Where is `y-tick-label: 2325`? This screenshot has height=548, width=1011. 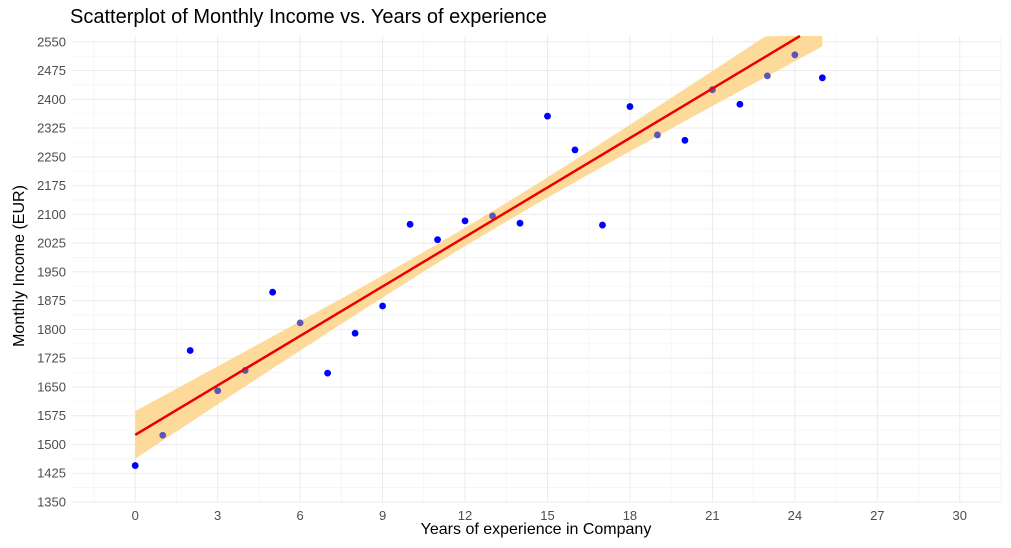 y-tick-label: 2325 is located at coordinates (51, 128).